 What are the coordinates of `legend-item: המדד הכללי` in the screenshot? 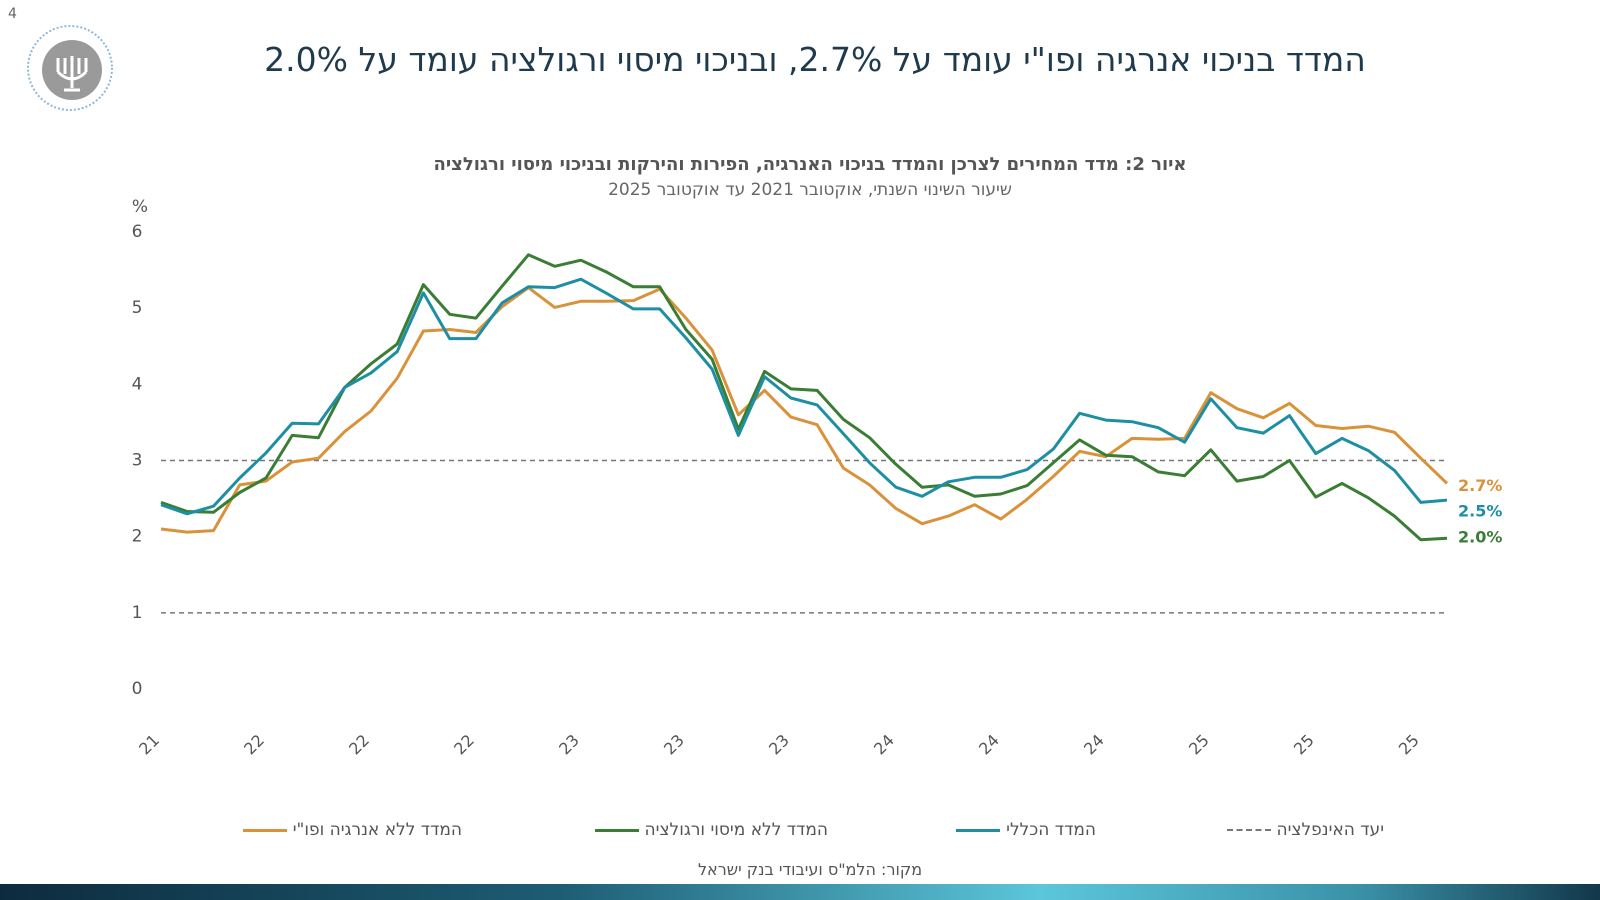 It's located at (1026, 830).